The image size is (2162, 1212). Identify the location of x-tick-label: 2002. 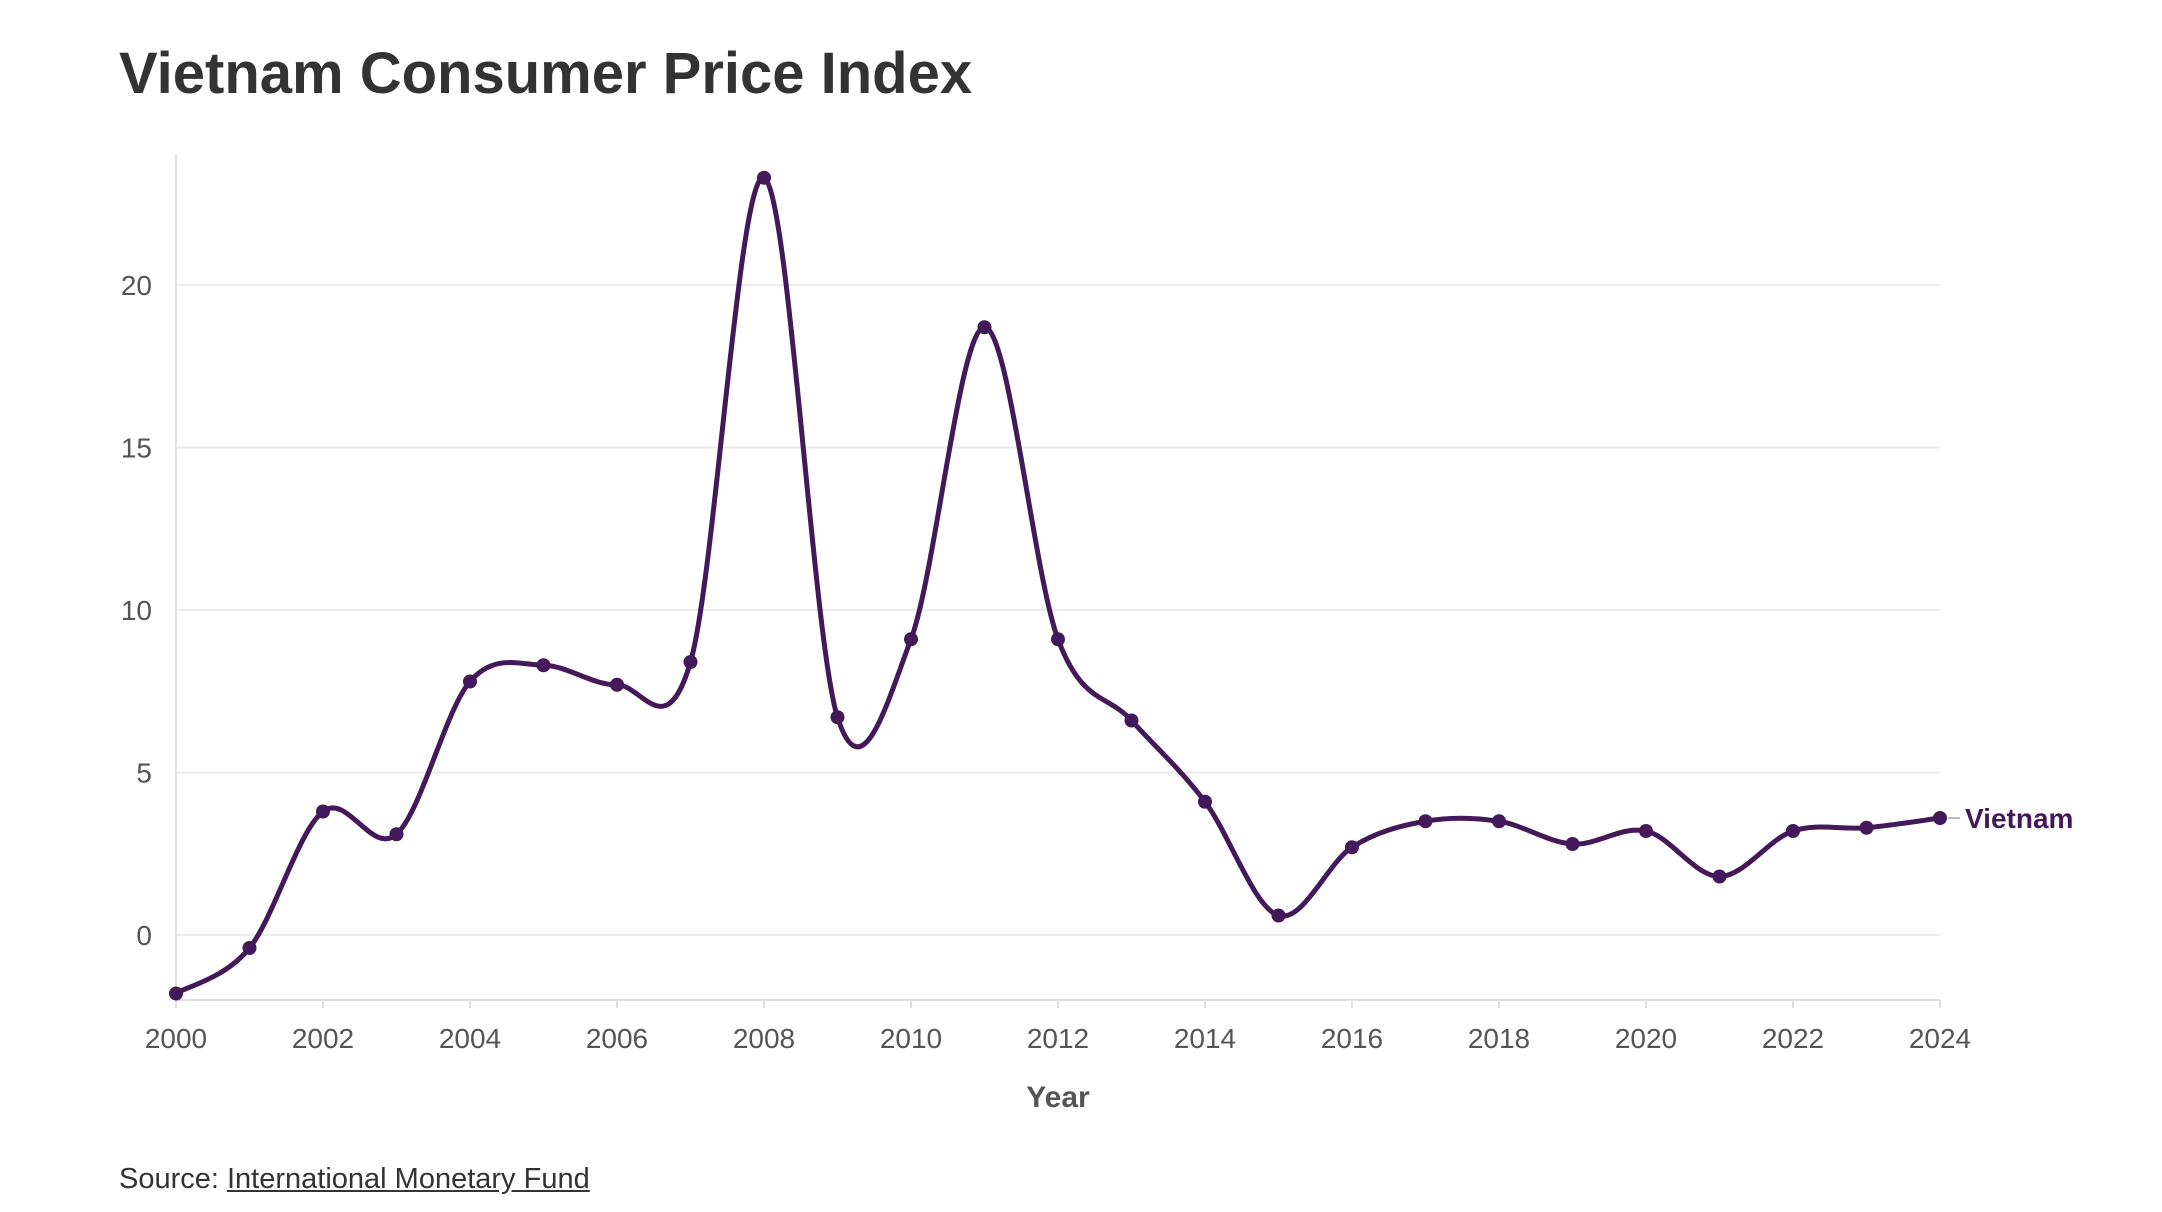
(323, 1038).